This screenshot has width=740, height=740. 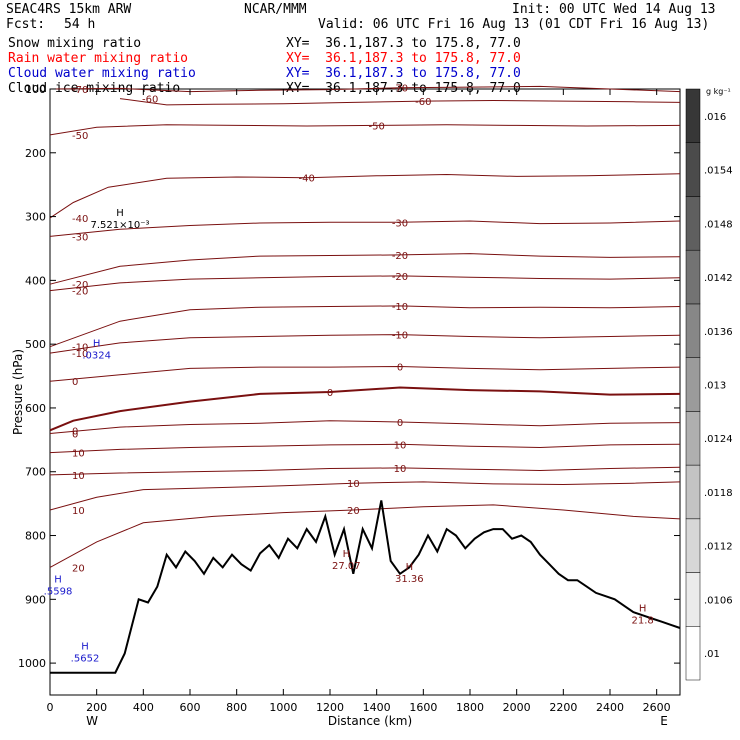 What do you see at coordinates (35, 153) in the screenshot?
I see `y-tick-label: 200` at bounding box center [35, 153].